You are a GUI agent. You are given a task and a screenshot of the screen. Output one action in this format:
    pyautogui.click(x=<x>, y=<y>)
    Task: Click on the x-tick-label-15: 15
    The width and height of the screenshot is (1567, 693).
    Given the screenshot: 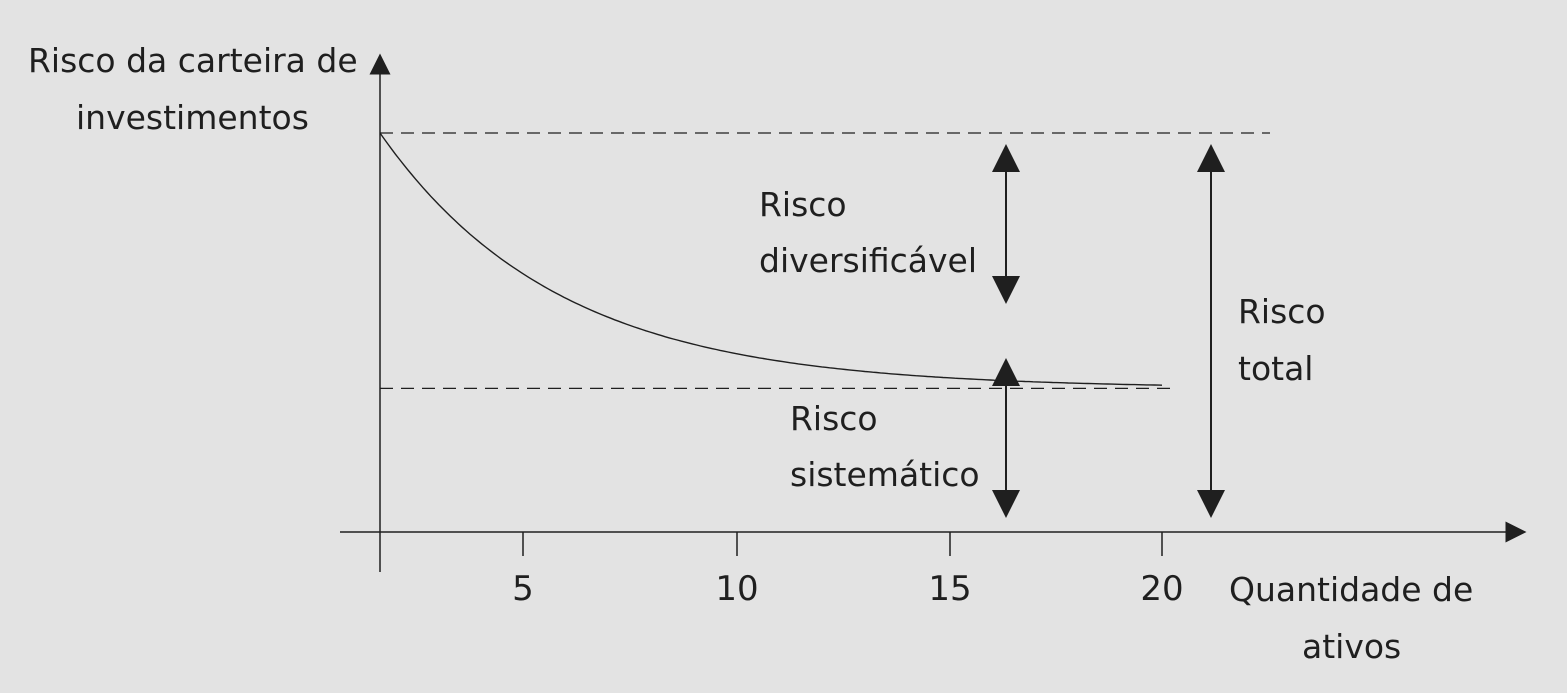 What is the action you would take?
    pyautogui.click(x=949, y=589)
    